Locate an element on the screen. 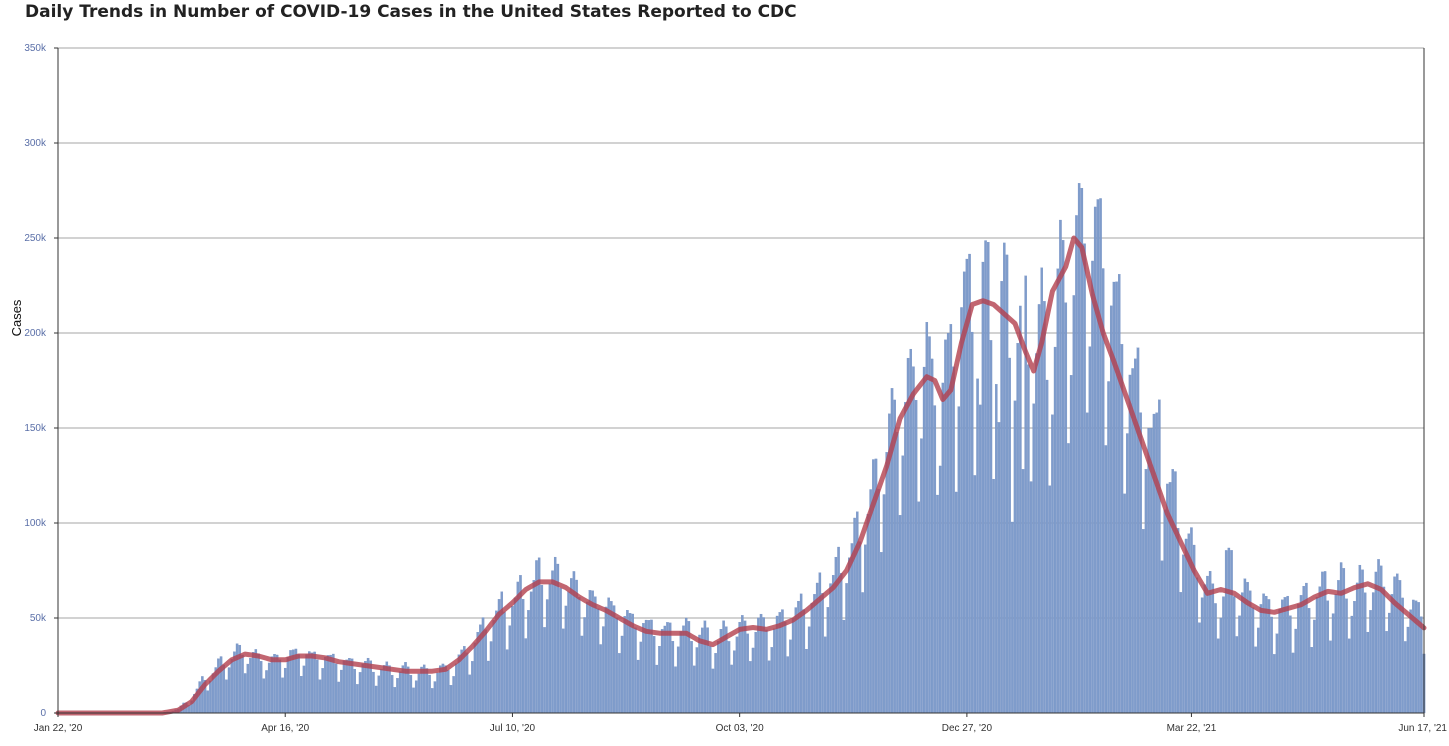 The image size is (1449, 746). y-tick-label: 350k is located at coordinates (35, 48).